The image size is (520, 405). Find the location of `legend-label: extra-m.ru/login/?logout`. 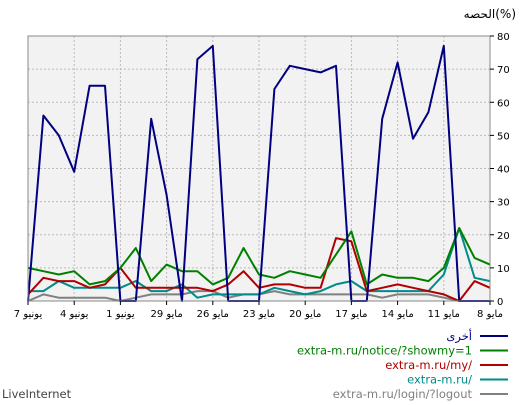

legend-label: extra-m.ru/login/?logout is located at coordinates (403, 394).